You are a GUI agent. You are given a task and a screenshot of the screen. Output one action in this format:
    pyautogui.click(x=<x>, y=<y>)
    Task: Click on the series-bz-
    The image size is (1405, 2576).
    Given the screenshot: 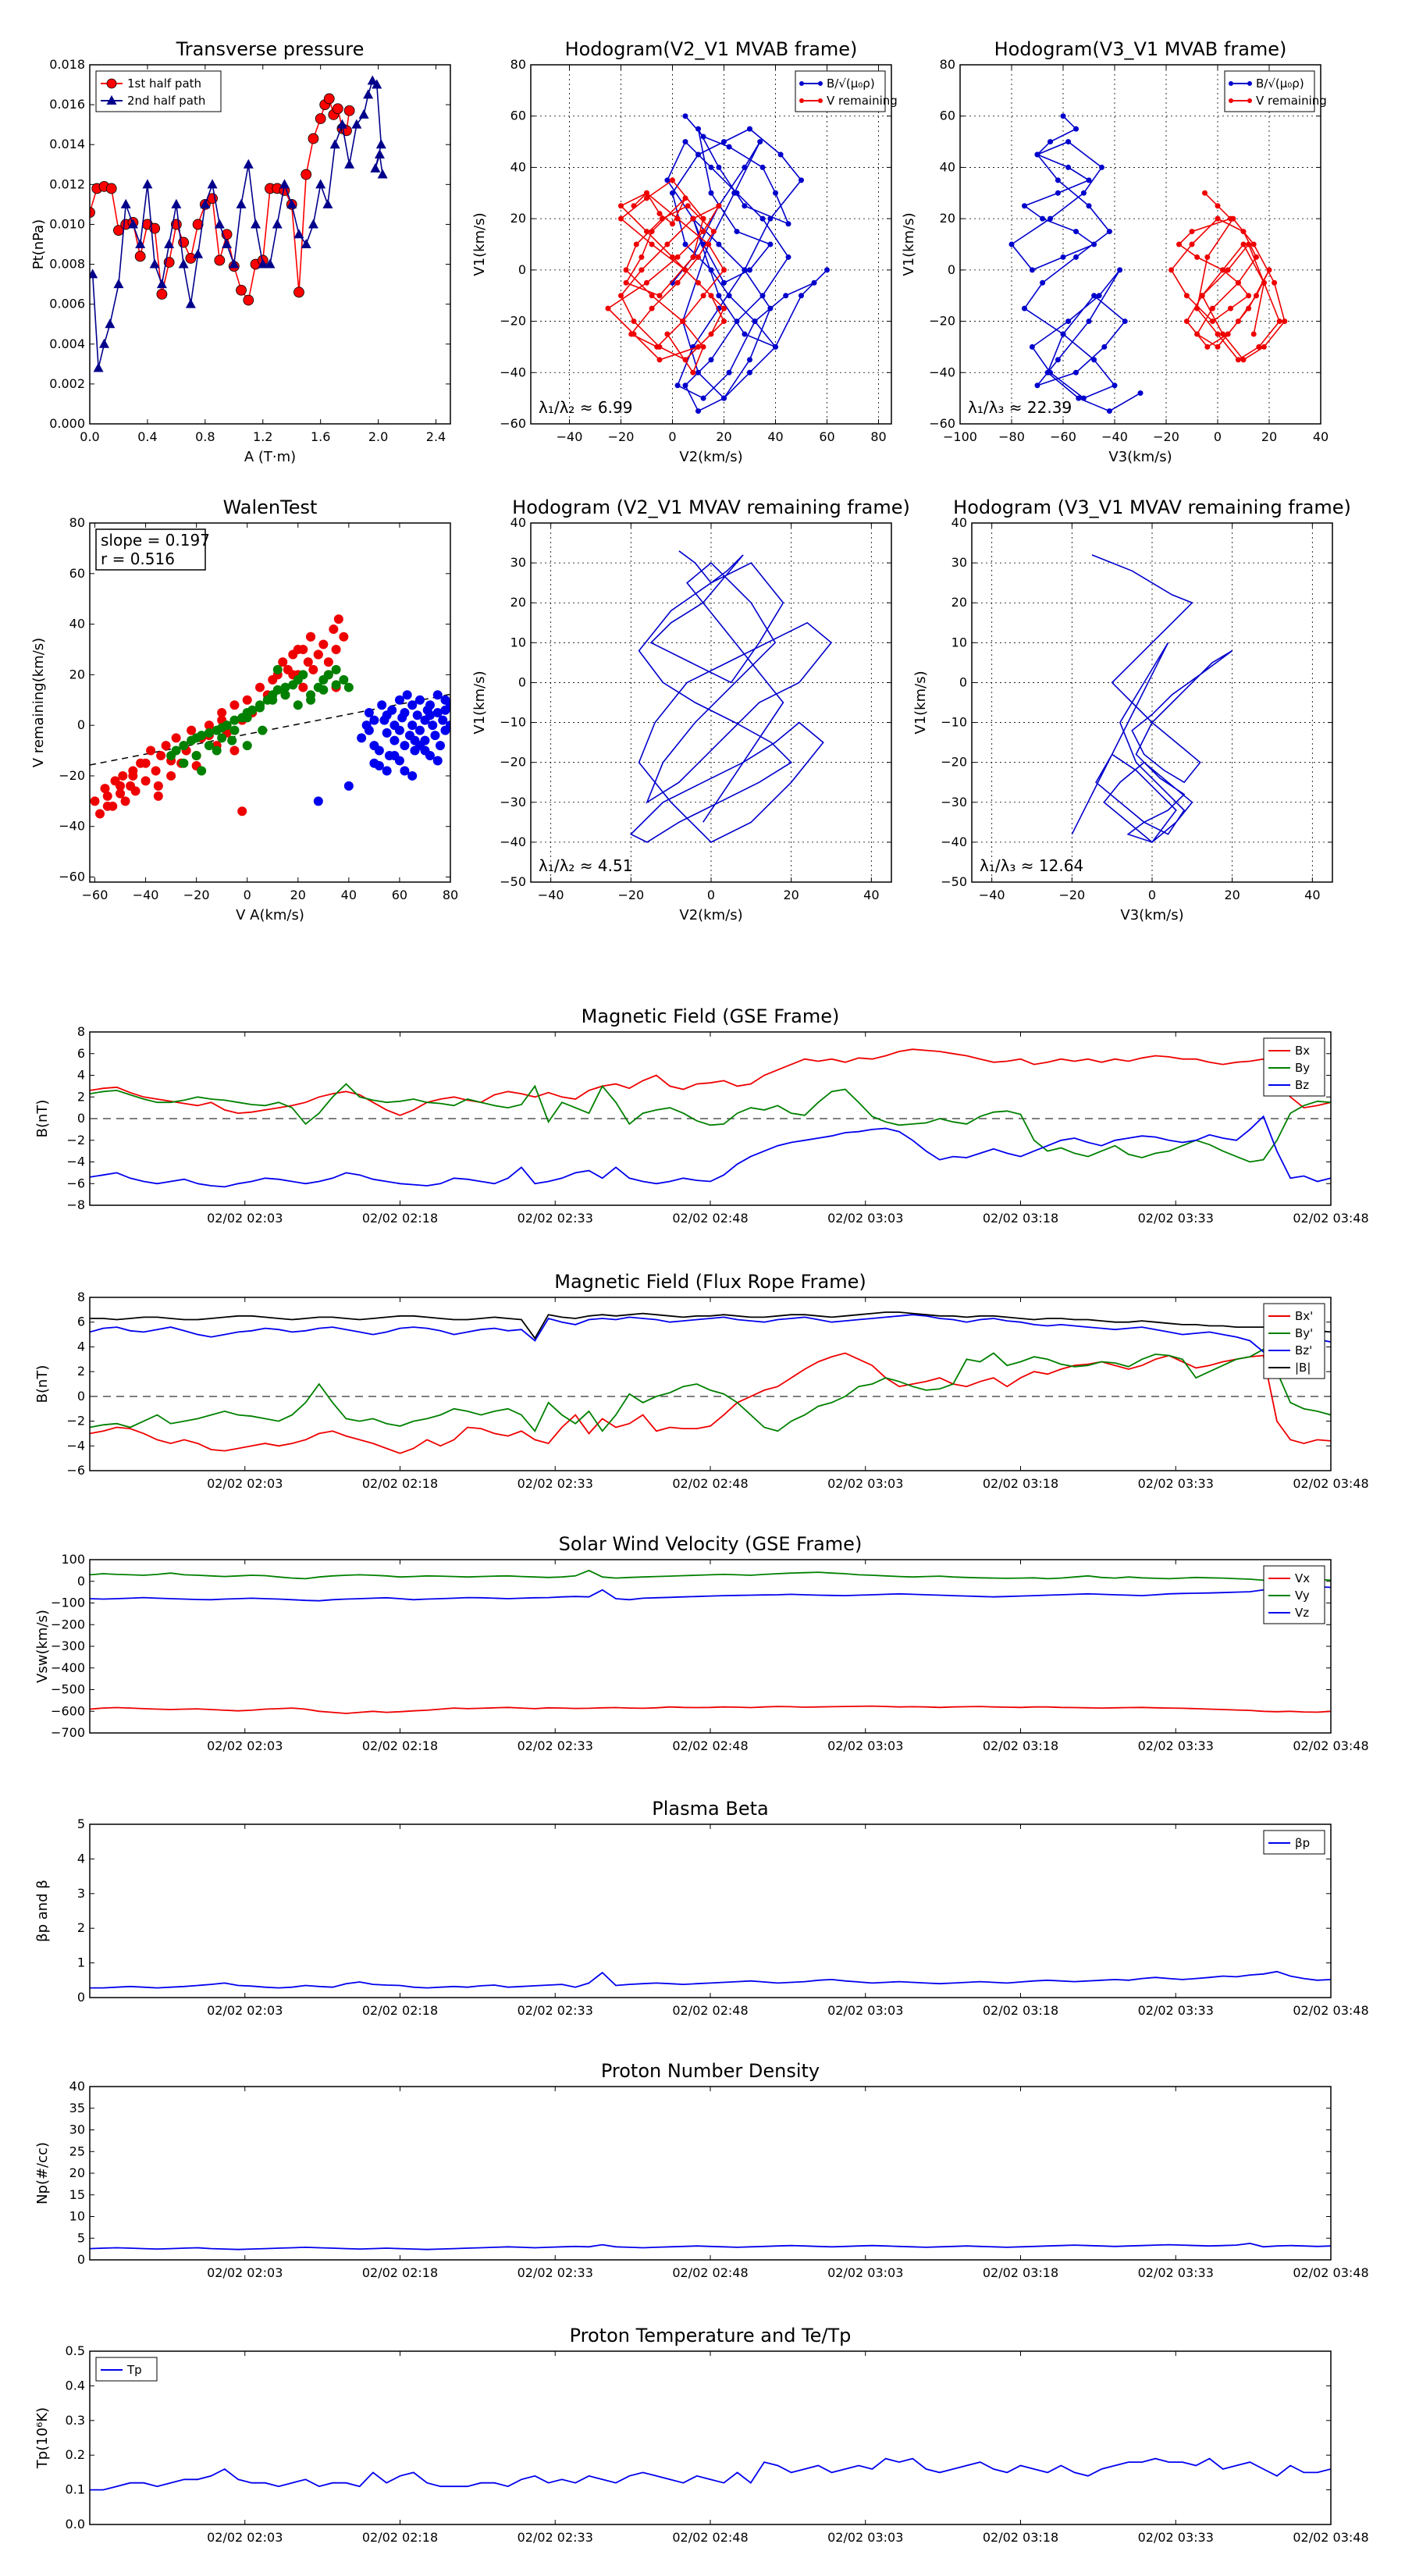 What is the action you would take?
    pyautogui.click(x=711, y=1333)
    